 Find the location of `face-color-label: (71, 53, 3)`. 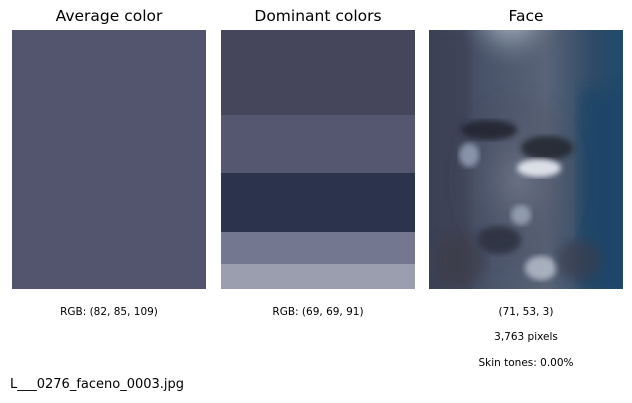

face-color-label: (71, 53, 3) is located at coordinates (526, 312).